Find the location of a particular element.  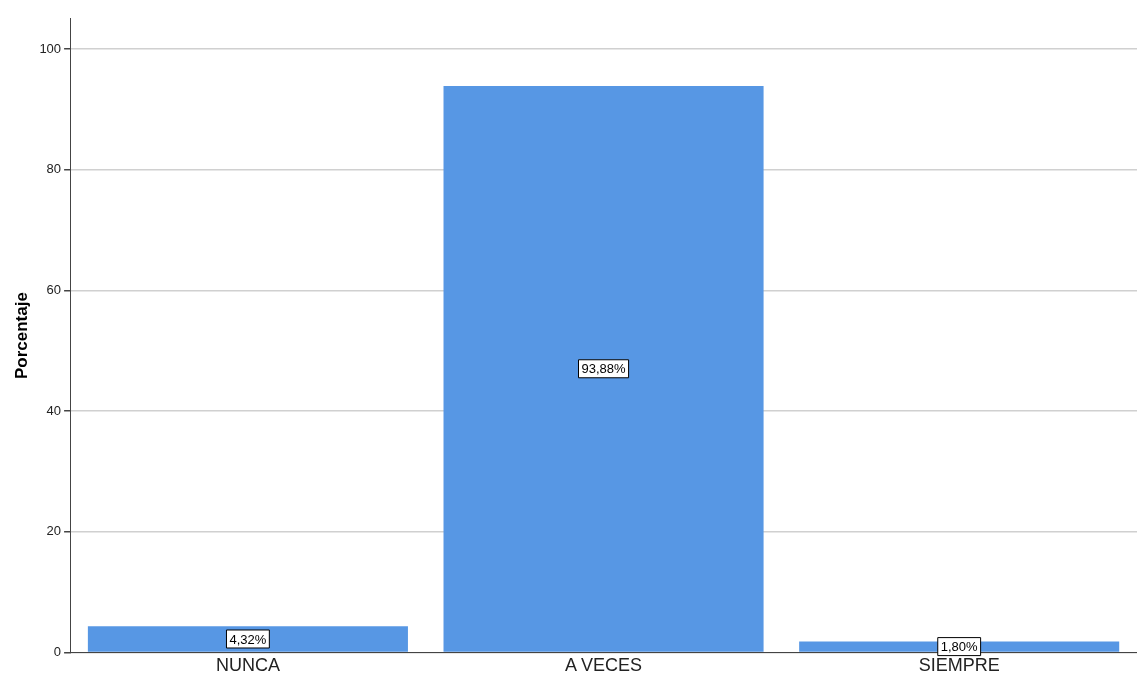

y-tick-label: 20 is located at coordinates (54, 531).